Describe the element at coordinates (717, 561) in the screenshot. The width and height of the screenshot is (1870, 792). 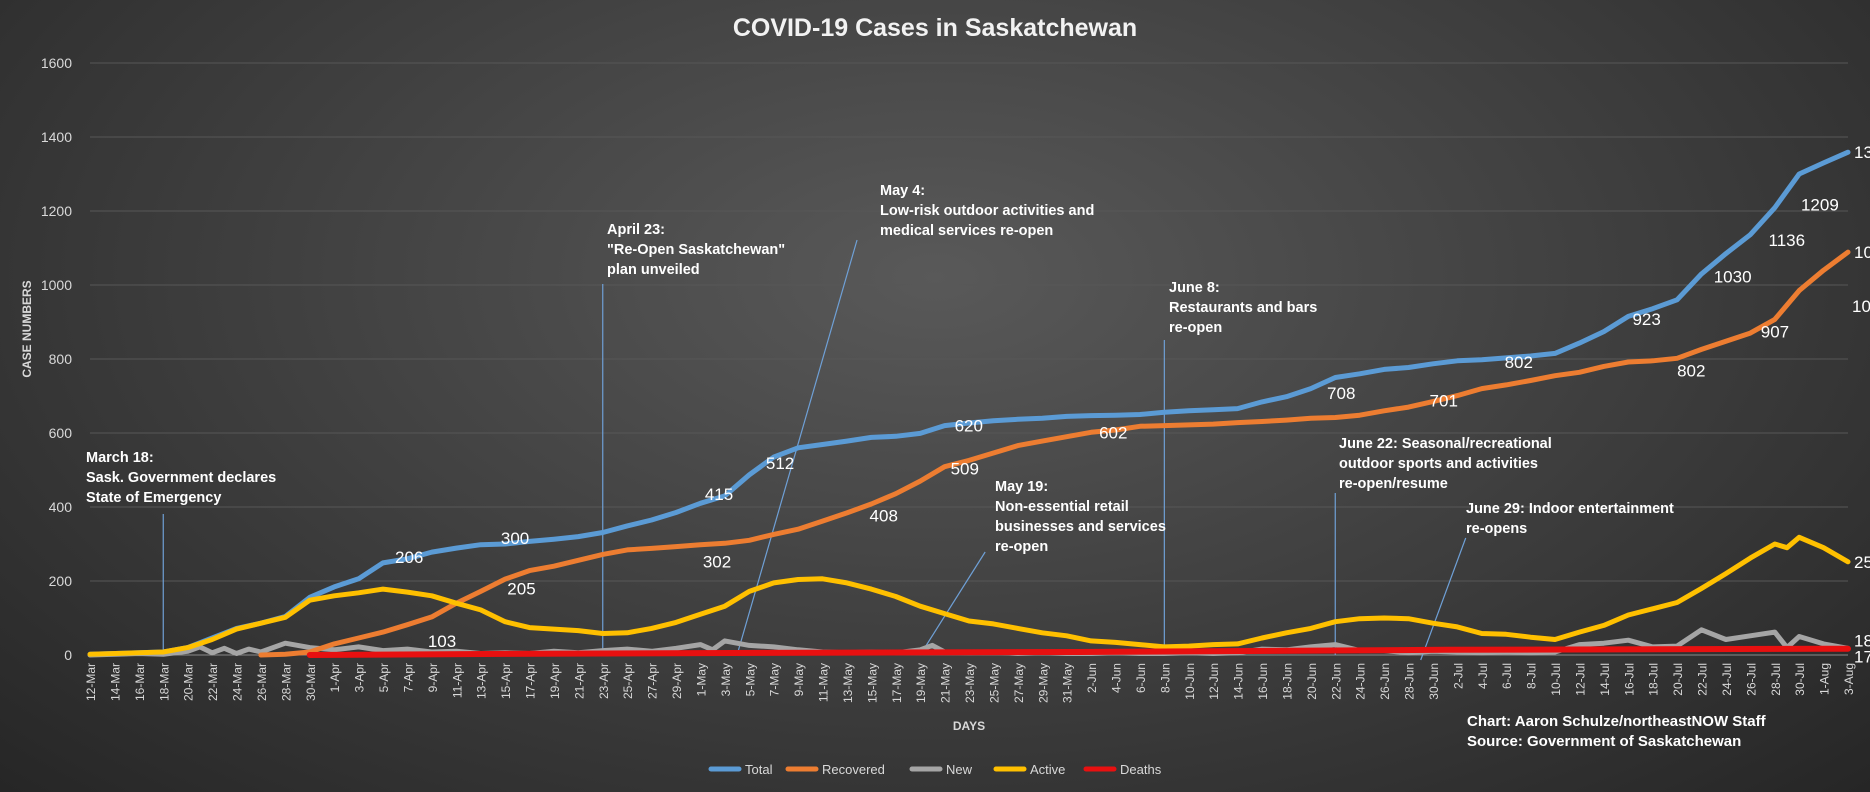
I see `data-label: 302` at that location.